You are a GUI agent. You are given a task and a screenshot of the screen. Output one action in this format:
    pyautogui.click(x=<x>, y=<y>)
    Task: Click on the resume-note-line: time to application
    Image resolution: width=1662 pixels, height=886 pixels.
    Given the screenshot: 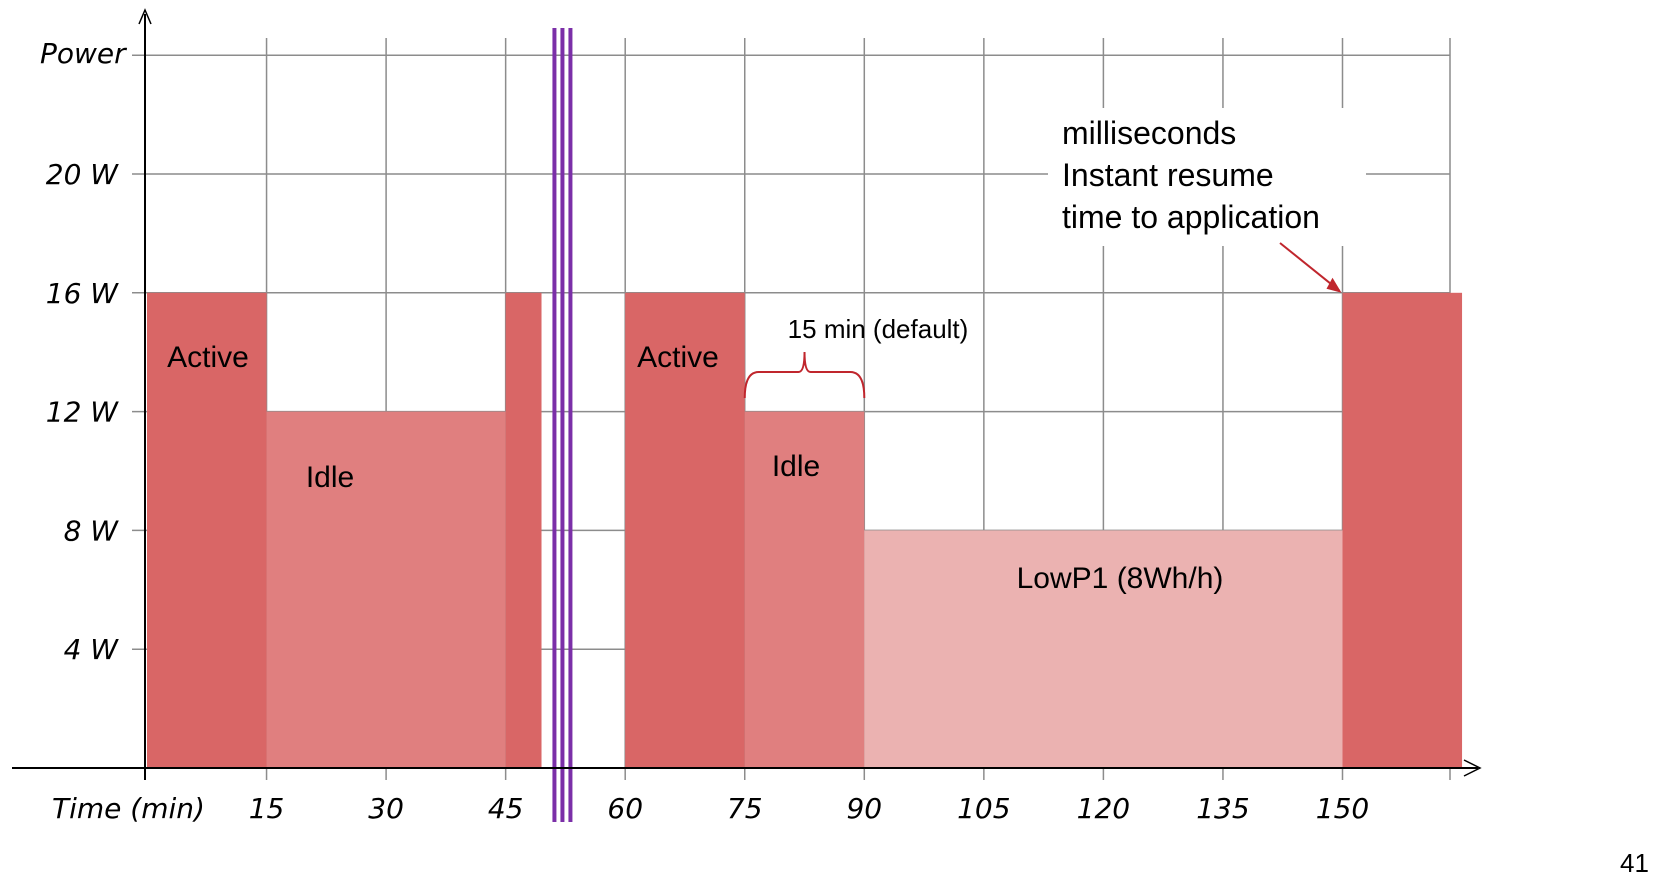 What is the action you would take?
    pyautogui.click(x=1191, y=217)
    